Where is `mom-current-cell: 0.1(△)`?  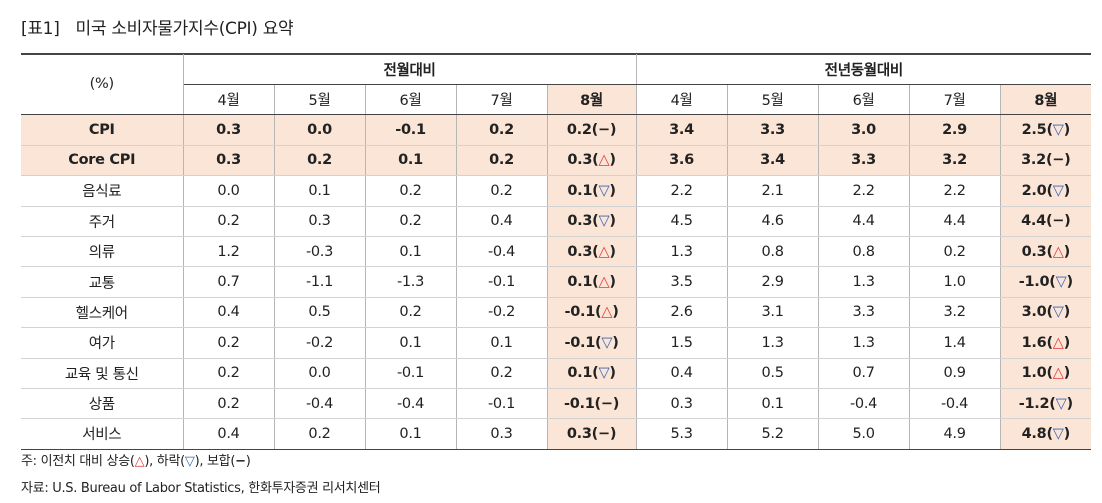
mom-current-cell: 0.1(△) is located at coordinates (592, 282).